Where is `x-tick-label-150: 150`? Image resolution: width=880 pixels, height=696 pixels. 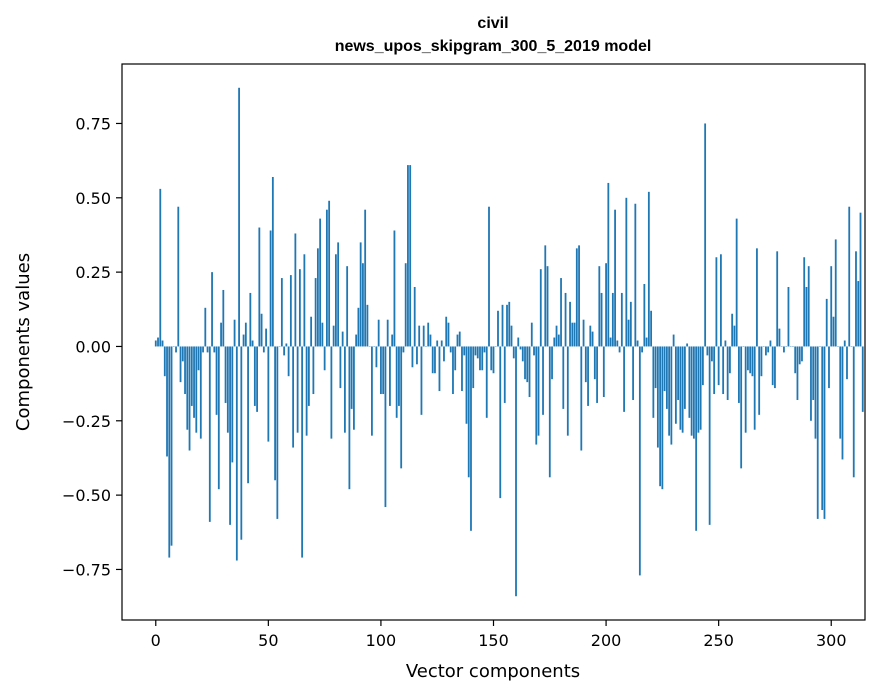 x-tick-label-150: 150 is located at coordinates (493, 640).